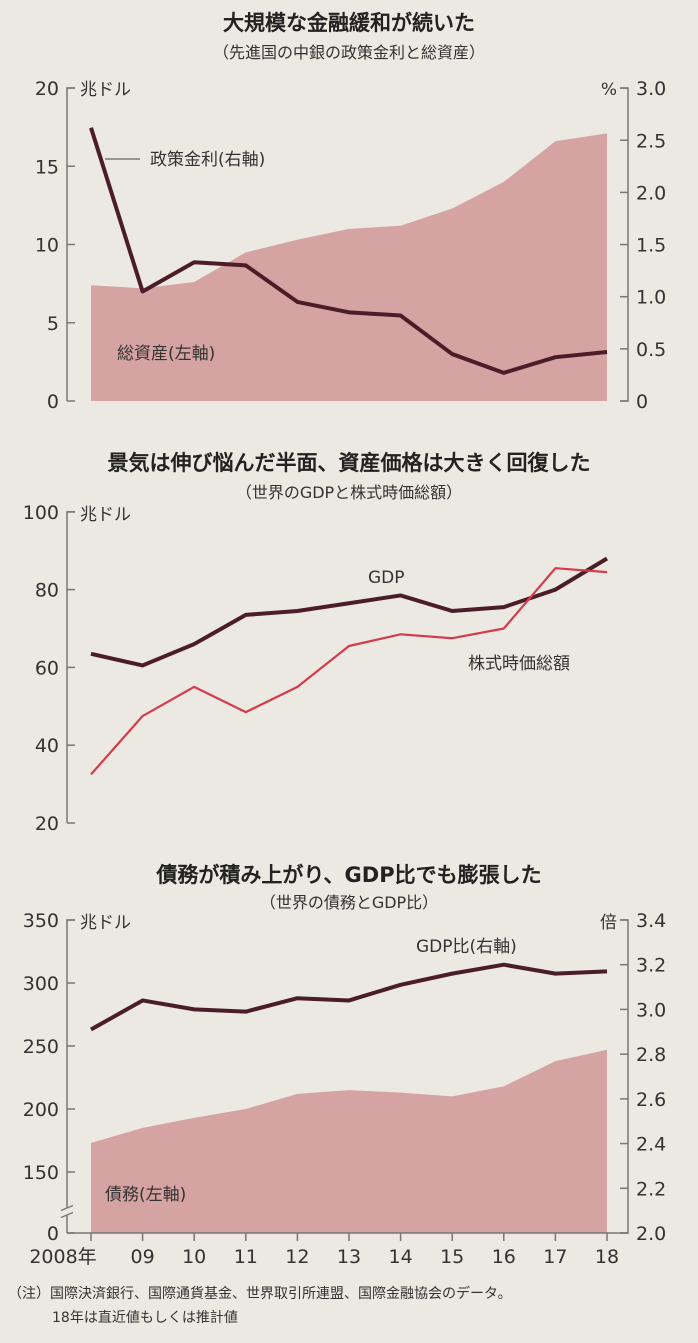  I want to click on chart3-title: 債務が積み上がり、GDP比でも膨張した, so click(348, 875).